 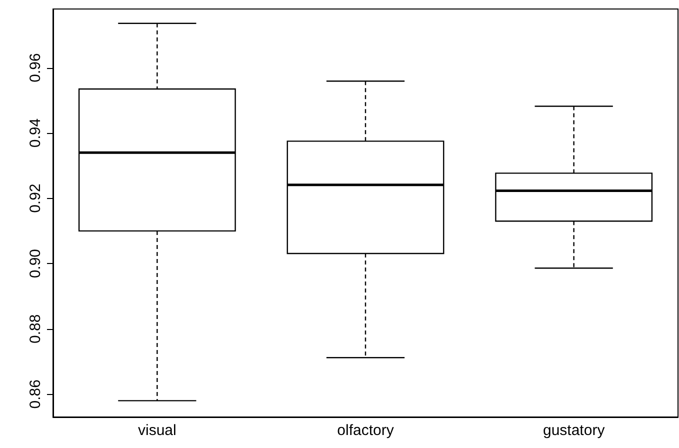 I want to click on y-tick-label: 0.88, so click(x=35, y=329).